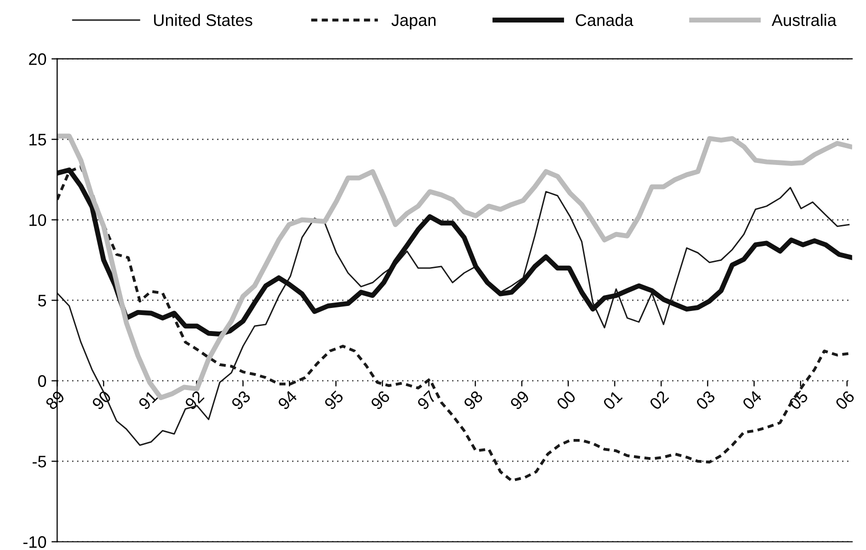 This screenshot has width=866, height=550. Describe the element at coordinates (39, 462) in the screenshot. I see `y-tick-label: -5` at that location.